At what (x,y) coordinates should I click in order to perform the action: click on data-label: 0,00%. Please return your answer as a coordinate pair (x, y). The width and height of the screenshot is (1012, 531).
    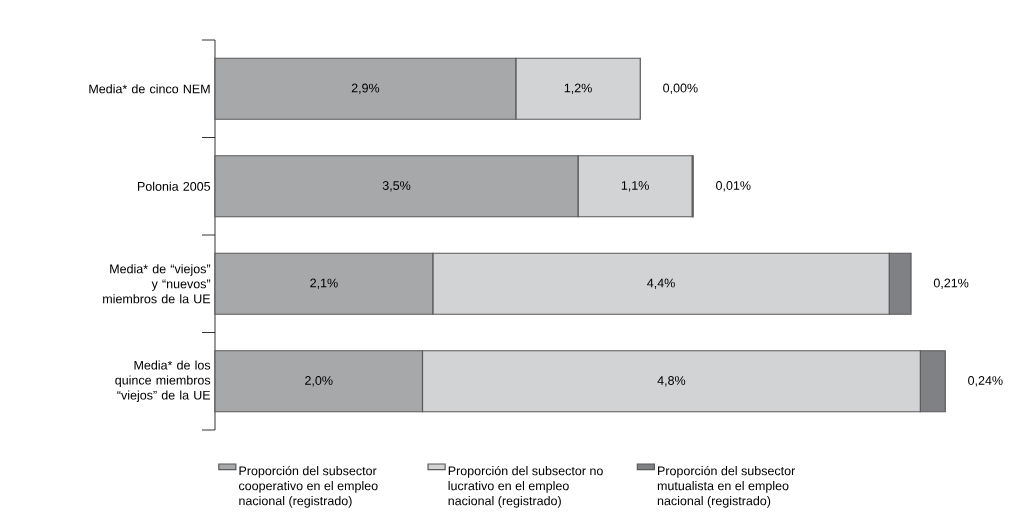
    Looking at the image, I should click on (680, 88).